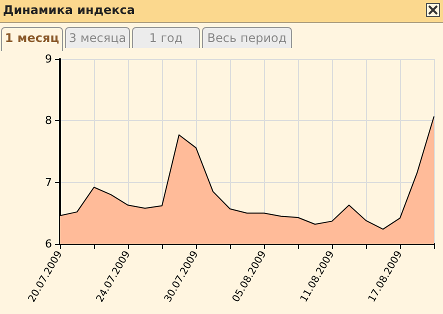  I want to click on text: 1 год, so click(166, 37).